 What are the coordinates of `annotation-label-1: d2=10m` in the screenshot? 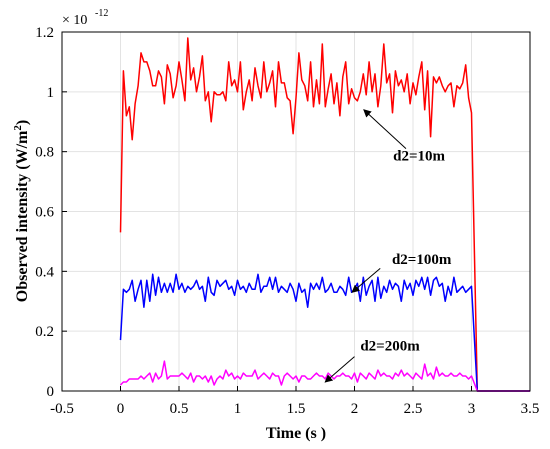 It's located at (419, 157).